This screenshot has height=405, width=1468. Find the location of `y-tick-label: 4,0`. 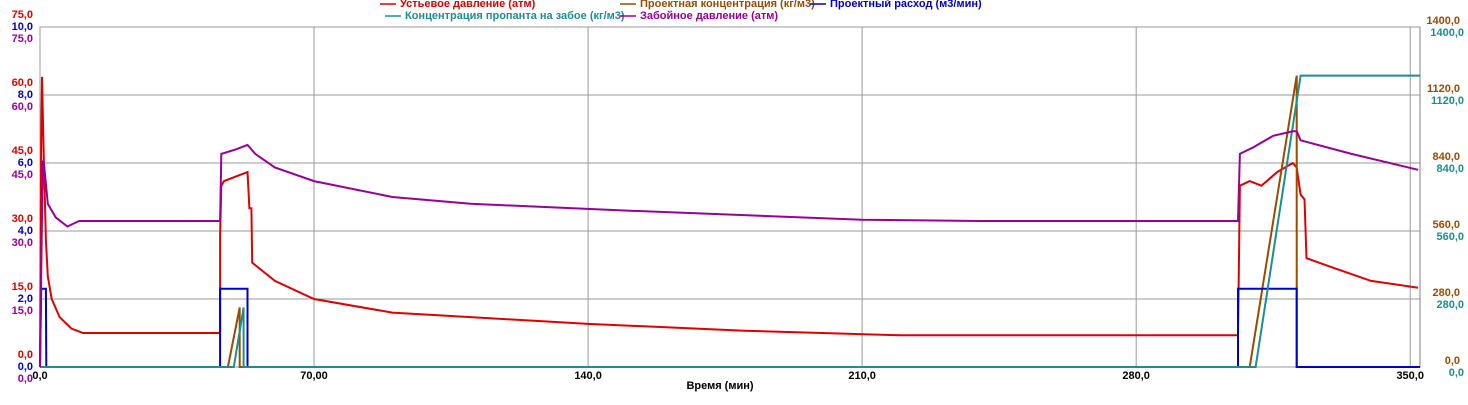

y-tick-label: 4,0 is located at coordinates (25, 231).